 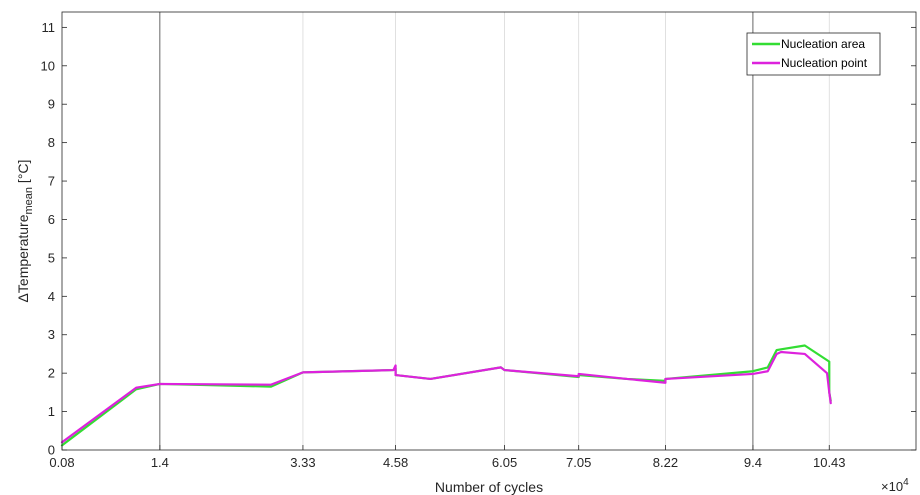 I want to click on y-tick-label: 2, so click(x=51, y=373).